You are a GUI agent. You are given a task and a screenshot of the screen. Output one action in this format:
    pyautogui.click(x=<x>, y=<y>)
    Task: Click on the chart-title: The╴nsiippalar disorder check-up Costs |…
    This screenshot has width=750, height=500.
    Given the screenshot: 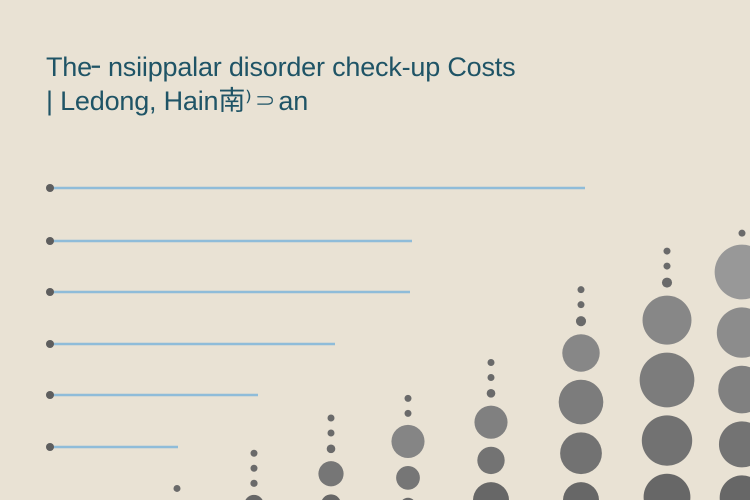 What is the action you would take?
    pyautogui.click(x=281, y=84)
    